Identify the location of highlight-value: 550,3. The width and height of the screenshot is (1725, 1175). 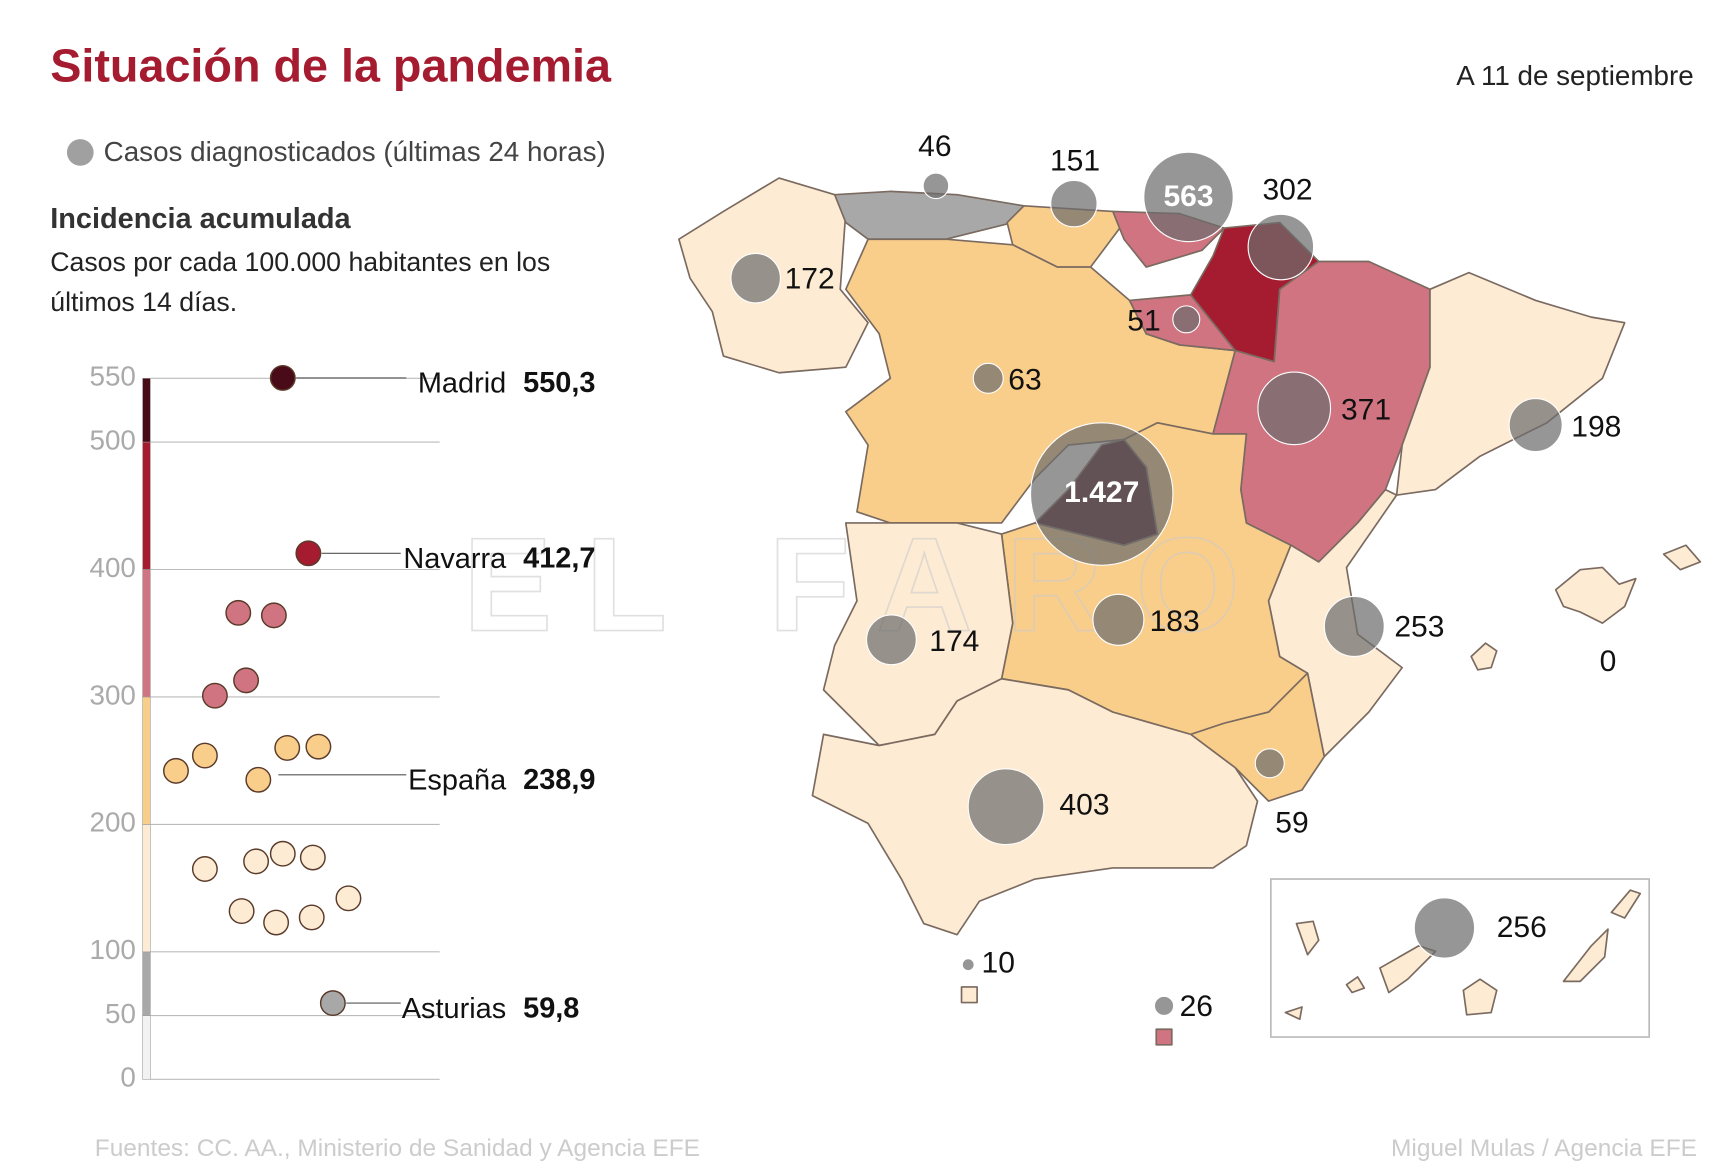
(559, 383).